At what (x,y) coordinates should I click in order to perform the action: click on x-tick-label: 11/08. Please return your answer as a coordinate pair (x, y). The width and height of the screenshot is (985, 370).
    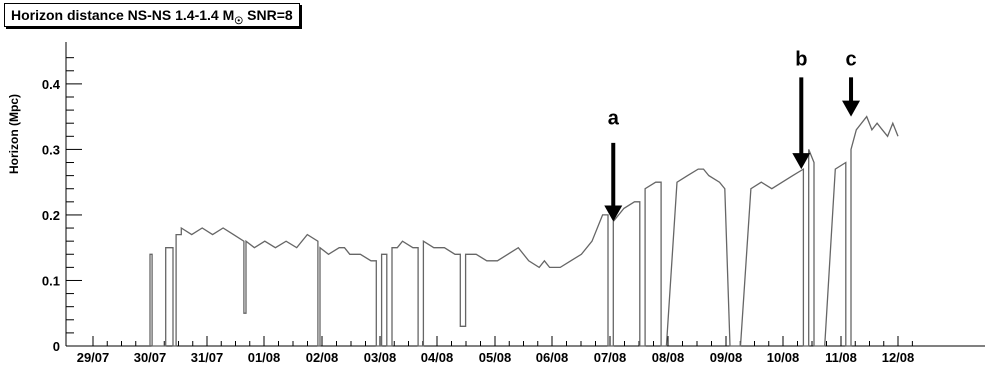
    Looking at the image, I should click on (841, 357).